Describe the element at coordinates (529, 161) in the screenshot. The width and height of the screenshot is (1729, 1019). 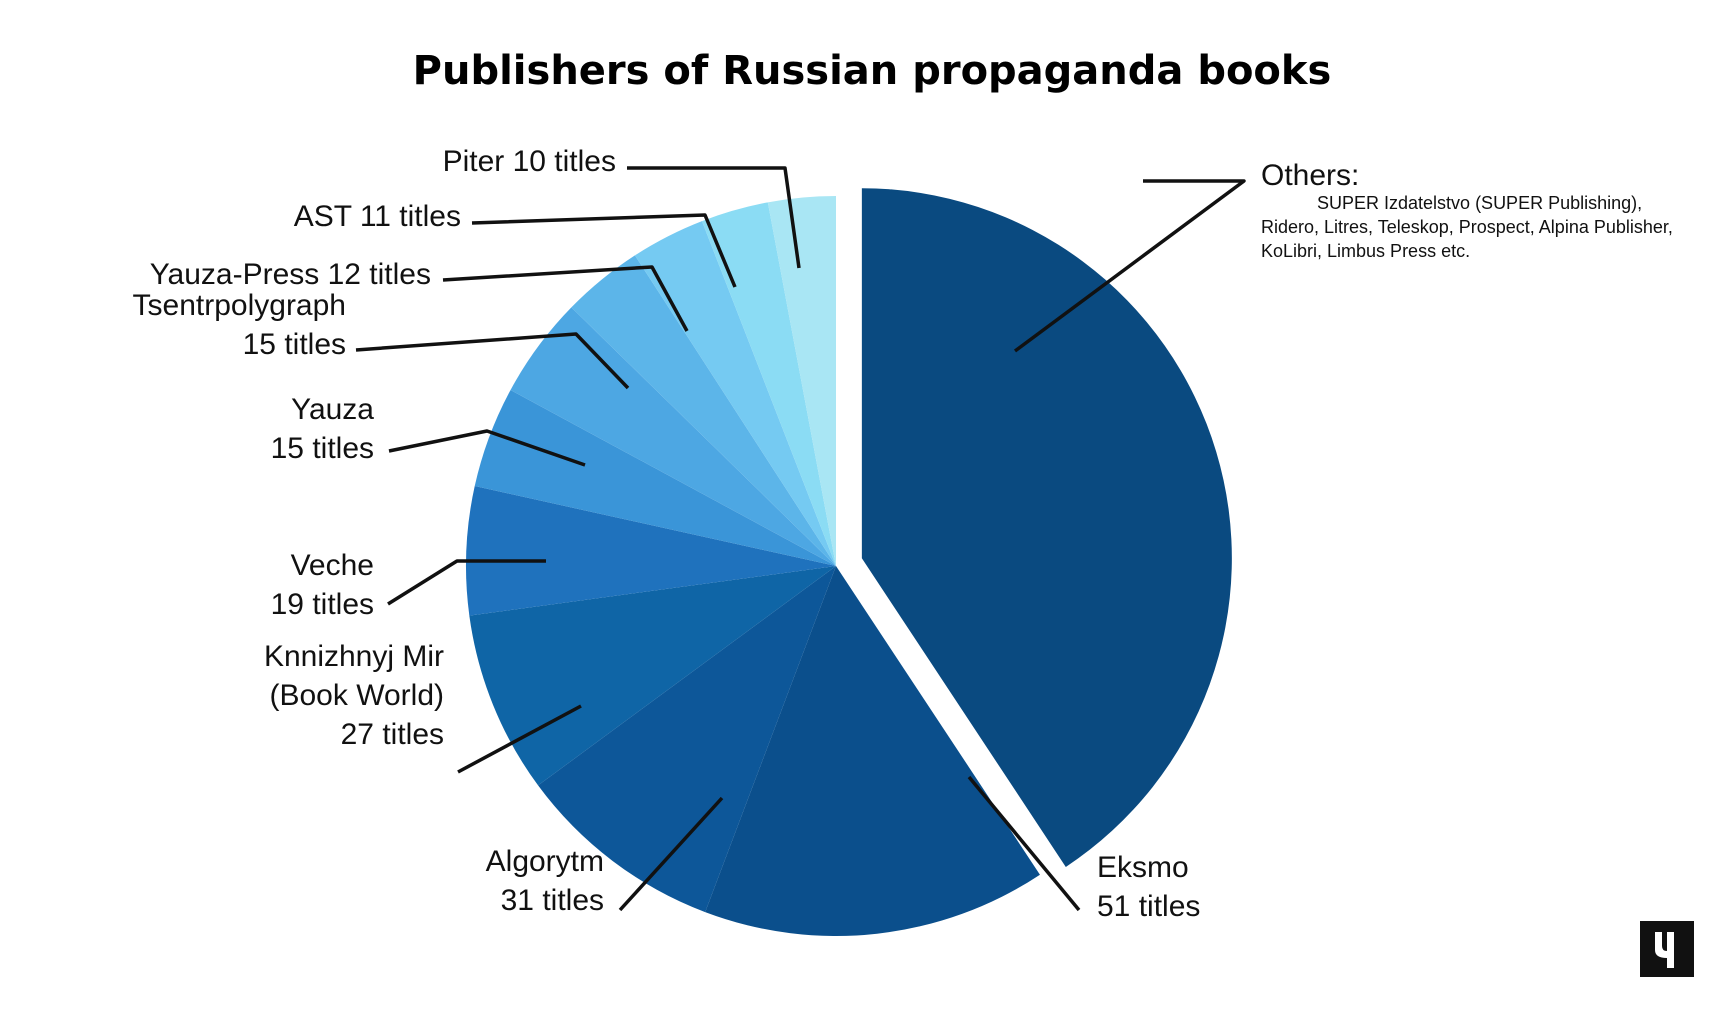
I see `slice-label-piter: Piter 10 titles` at that location.